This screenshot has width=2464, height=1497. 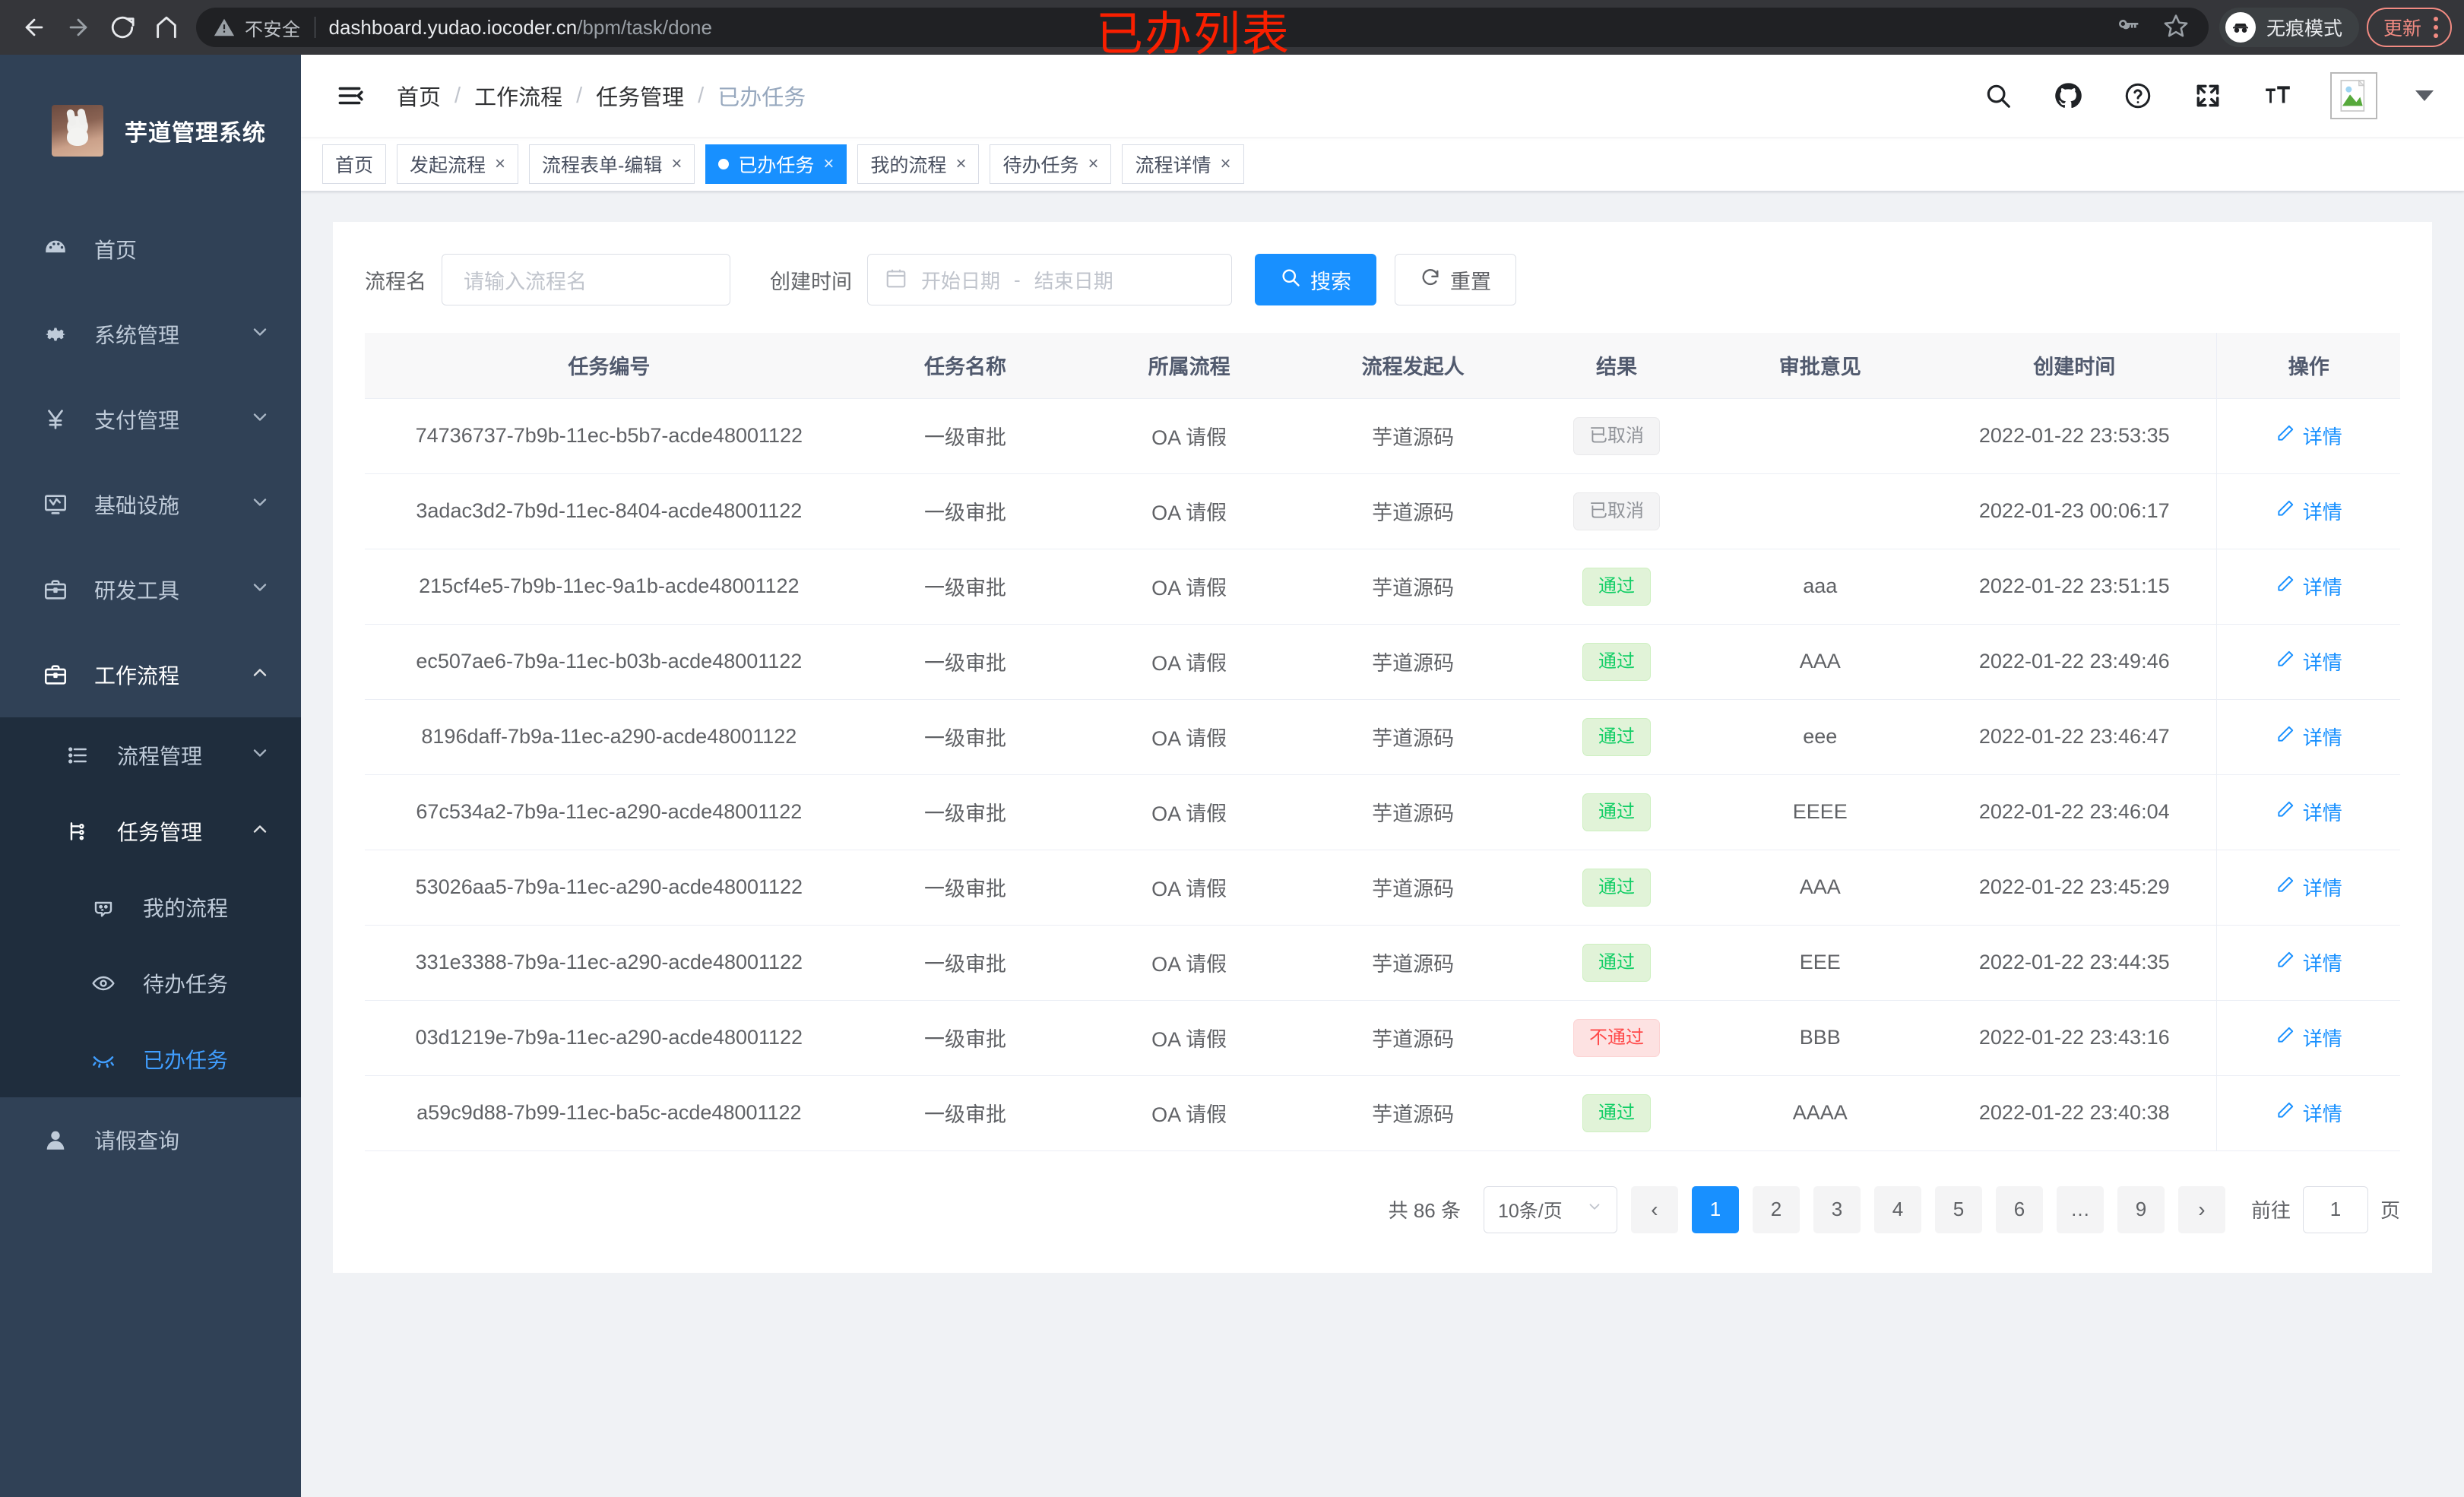 I want to click on page-size-value: 10条/页, so click(x=1530, y=1211).